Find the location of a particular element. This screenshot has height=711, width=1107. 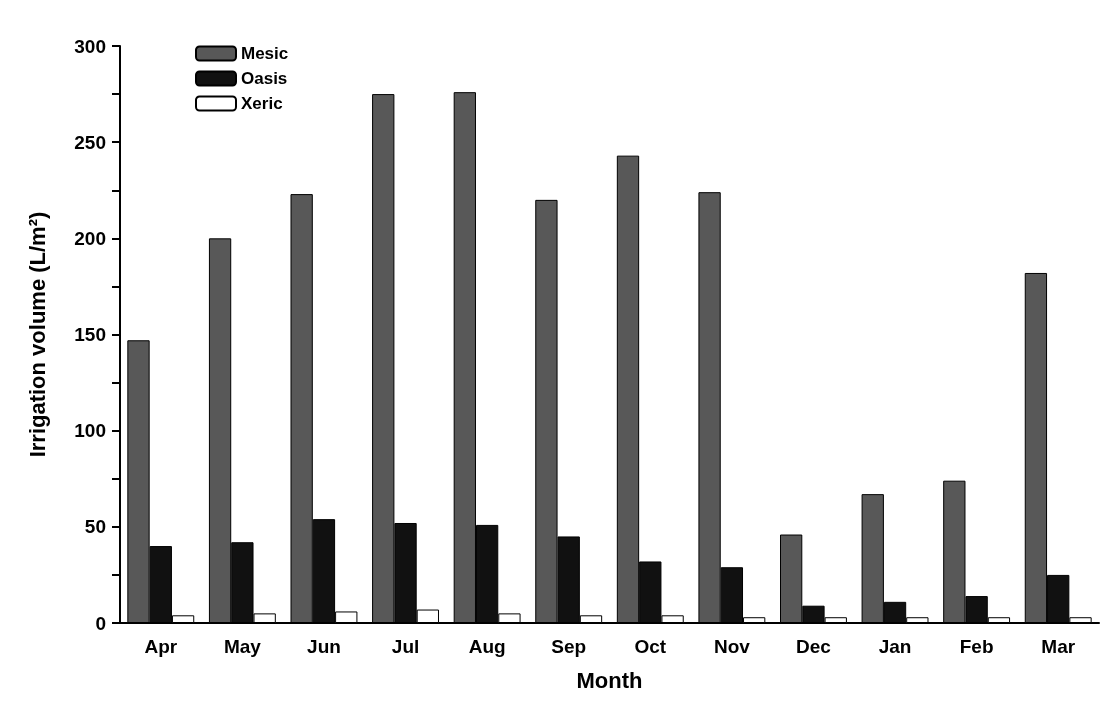

legend-label: Xeric is located at coordinates (262, 103).